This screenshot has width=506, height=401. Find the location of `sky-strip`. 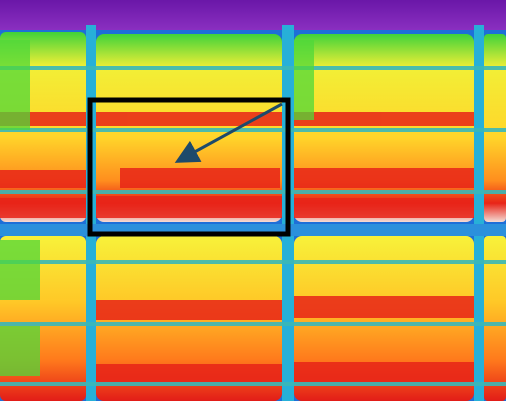

sky-strip is located at coordinates (253, 15).